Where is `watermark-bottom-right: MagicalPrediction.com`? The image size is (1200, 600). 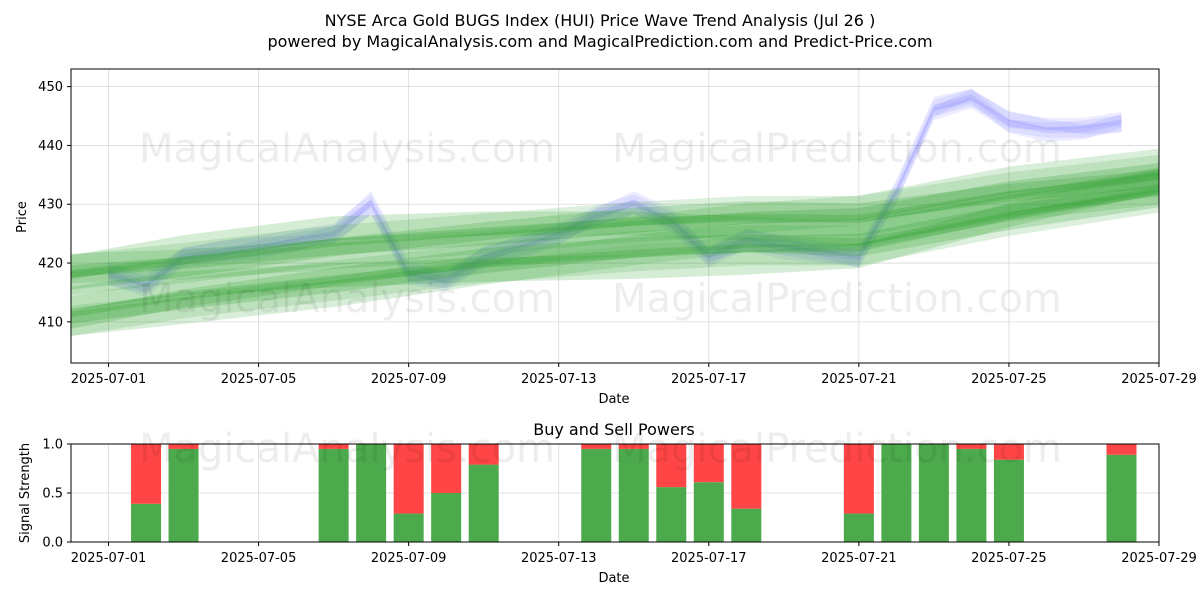
watermark-bottom-right: MagicalPrediction.com is located at coordinates (837, 449).